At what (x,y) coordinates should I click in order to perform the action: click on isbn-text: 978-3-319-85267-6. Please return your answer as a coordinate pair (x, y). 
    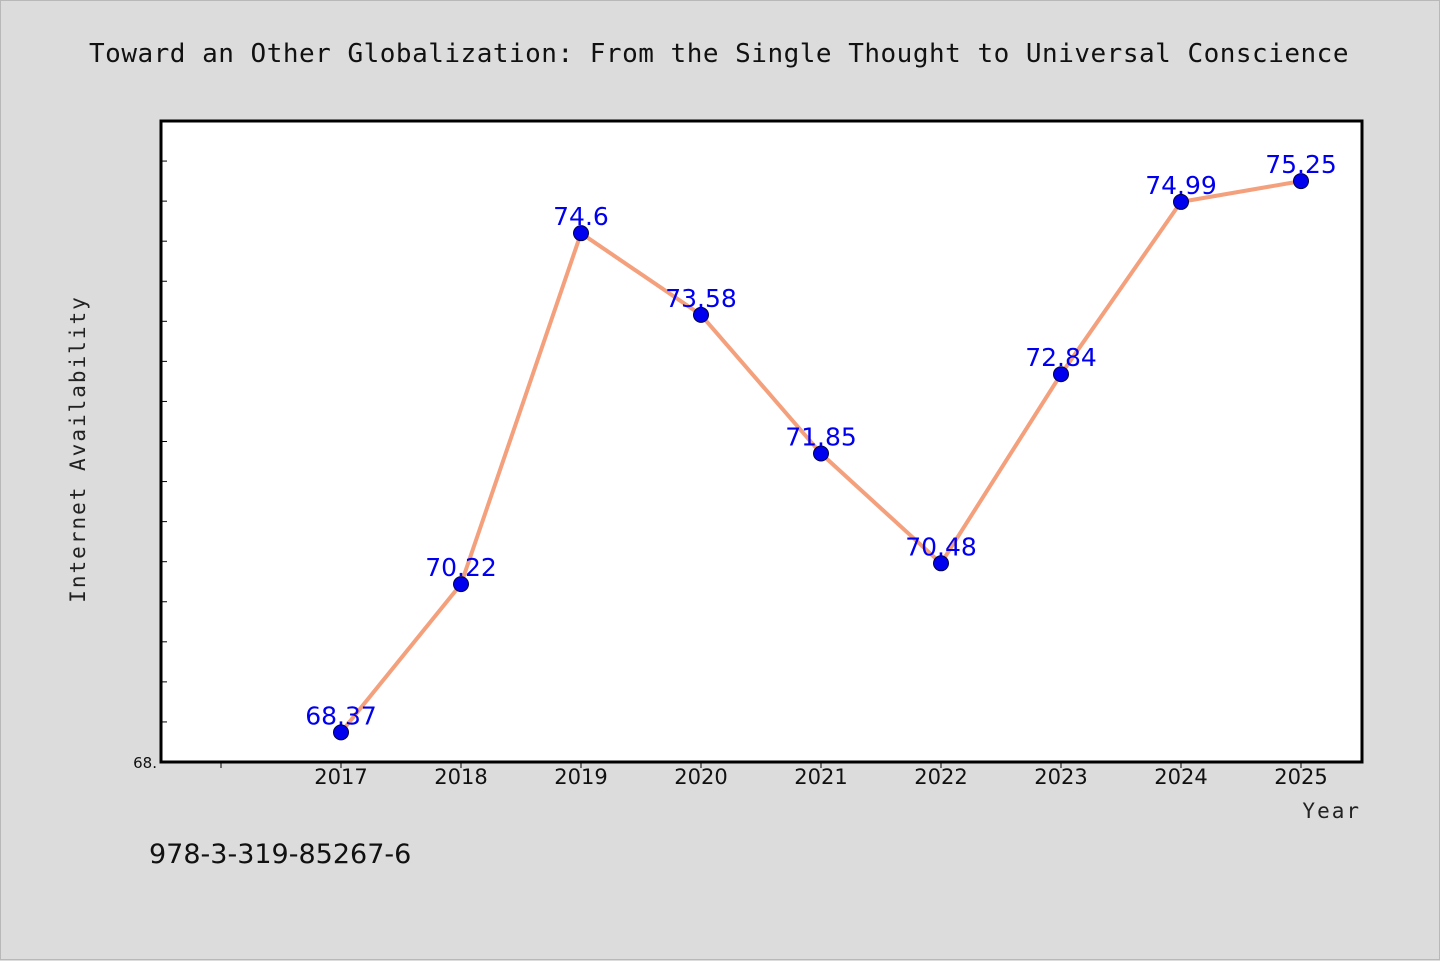
    Looking at the image, I should click on (280, 854).